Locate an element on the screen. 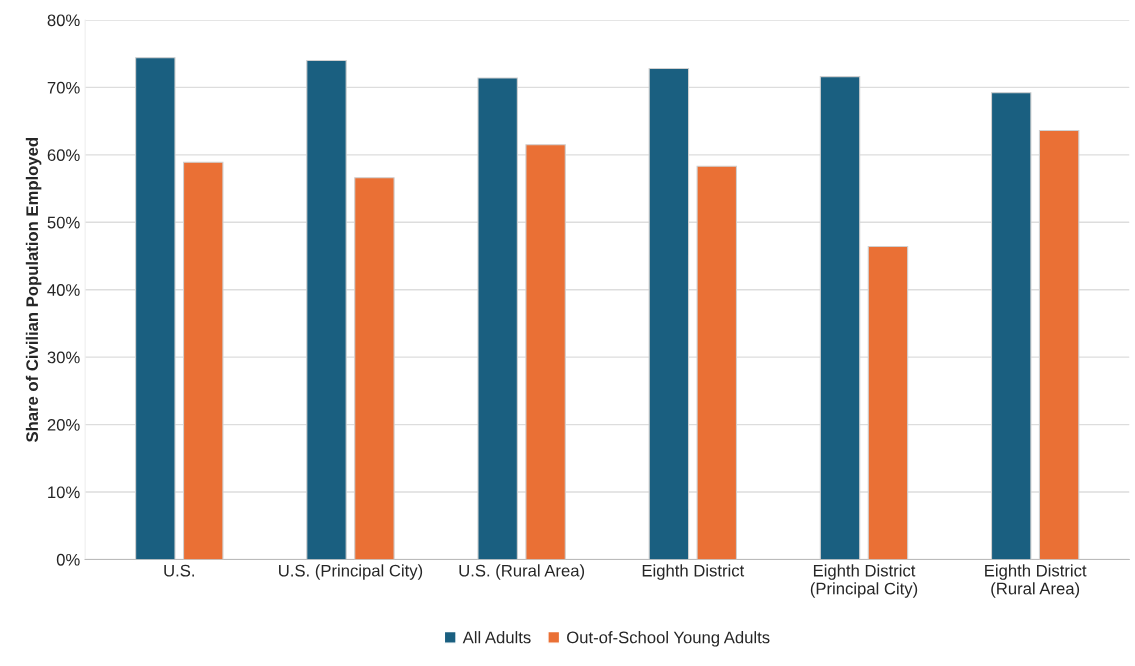 This screenshot has height=666, width=1135. y-tick-label: 0% is located at coordinates (68, 559).